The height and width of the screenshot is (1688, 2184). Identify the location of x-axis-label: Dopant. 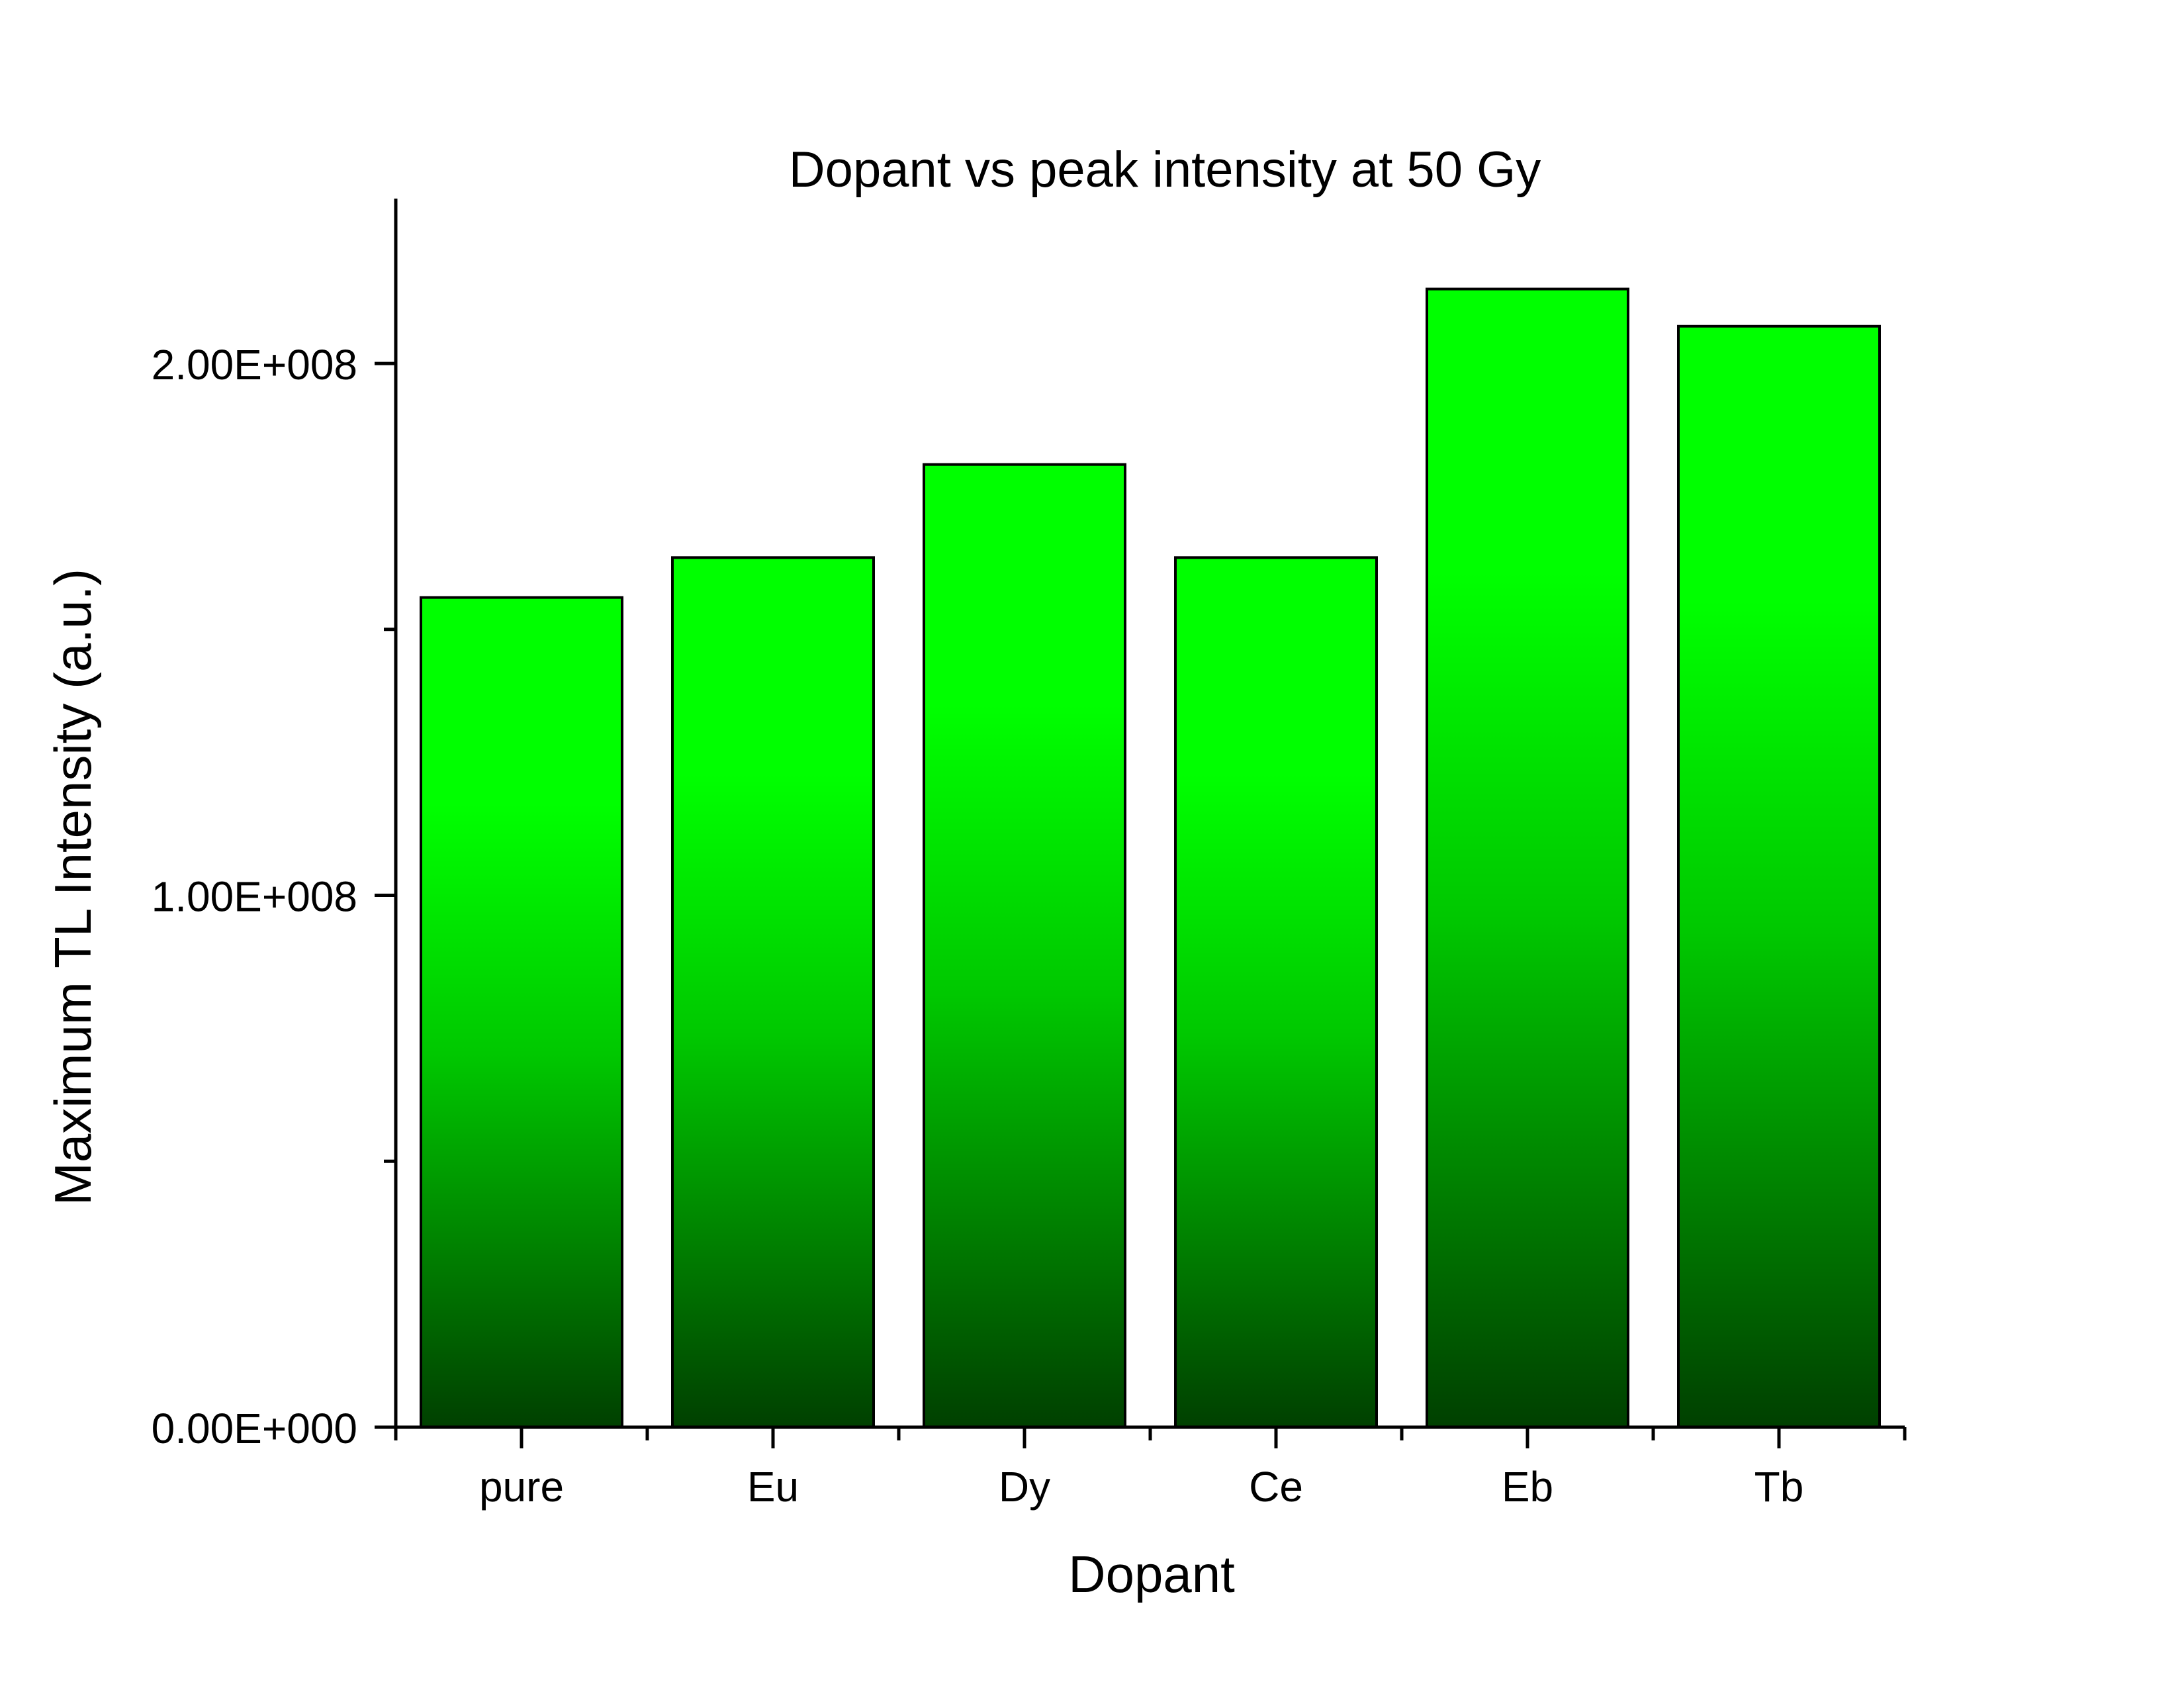
(1151, 1574).